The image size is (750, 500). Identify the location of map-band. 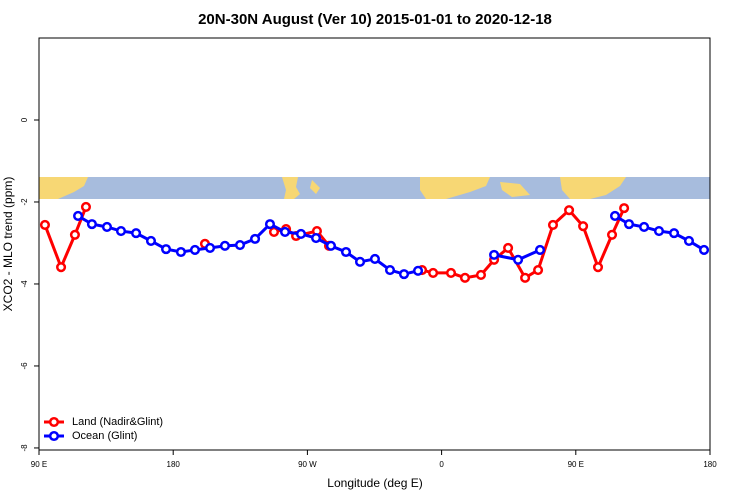
(374, 188).